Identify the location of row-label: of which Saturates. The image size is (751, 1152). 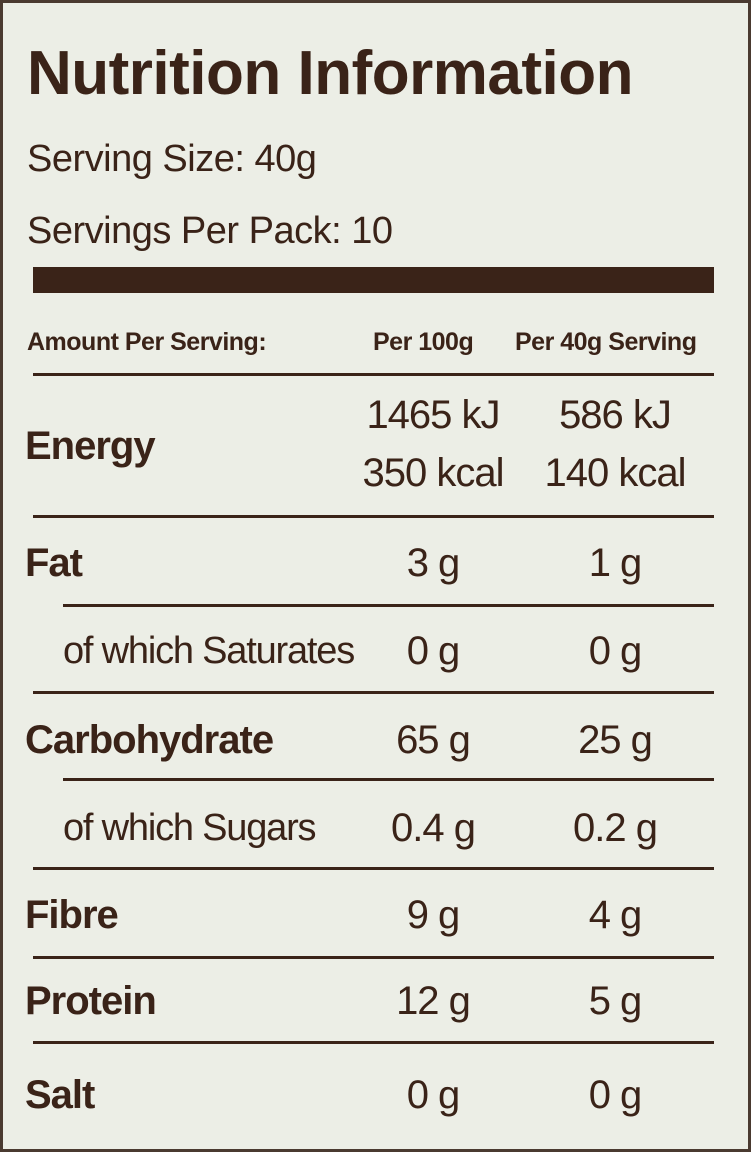
(209, 651).